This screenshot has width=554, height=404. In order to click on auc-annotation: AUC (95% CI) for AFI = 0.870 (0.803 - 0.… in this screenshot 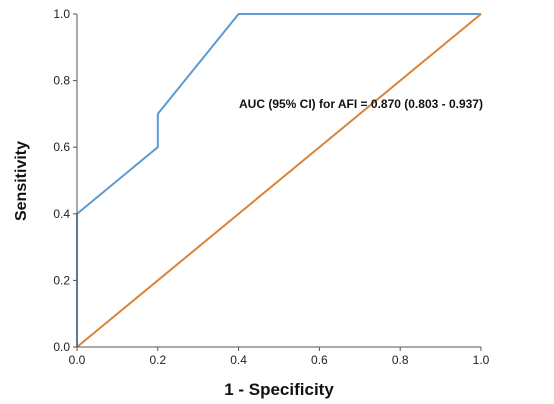, I will do `click(361, 104)`.